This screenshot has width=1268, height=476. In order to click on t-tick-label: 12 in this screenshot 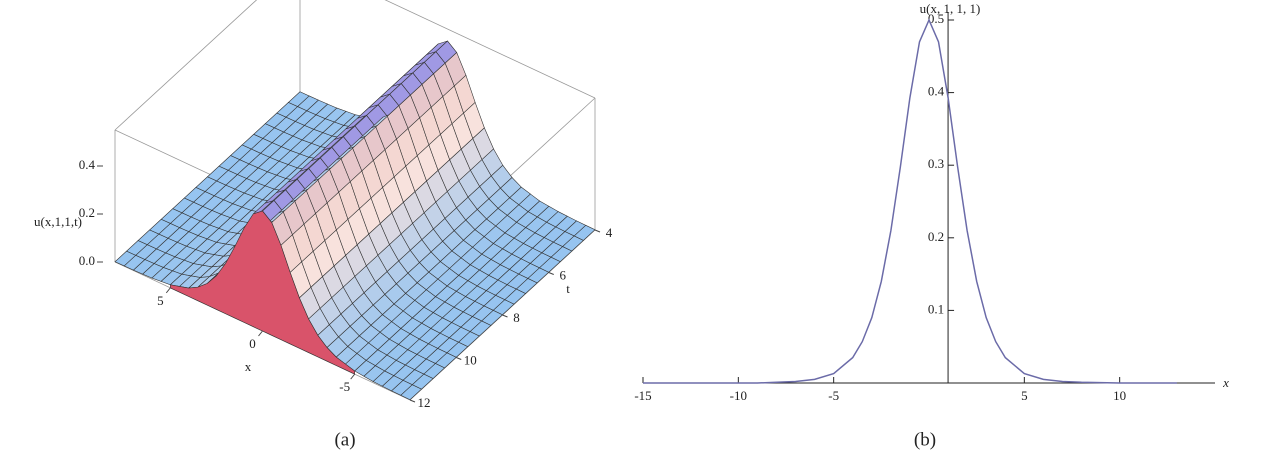, I will do `click(424, 402)`.